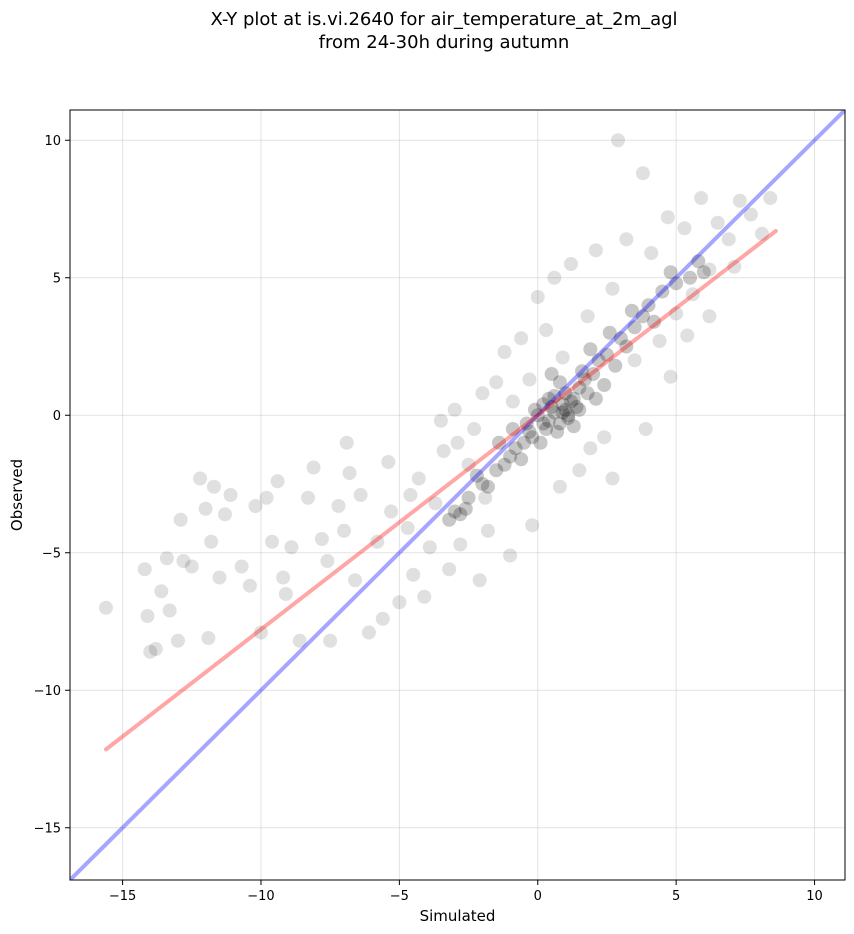 Image resolution: width=854 pixels, height=934 pixels. What do you see at coordinates (47, 691) in the screenshot?
I see `y-tick-label: −10` at bounding box center [47, 691].